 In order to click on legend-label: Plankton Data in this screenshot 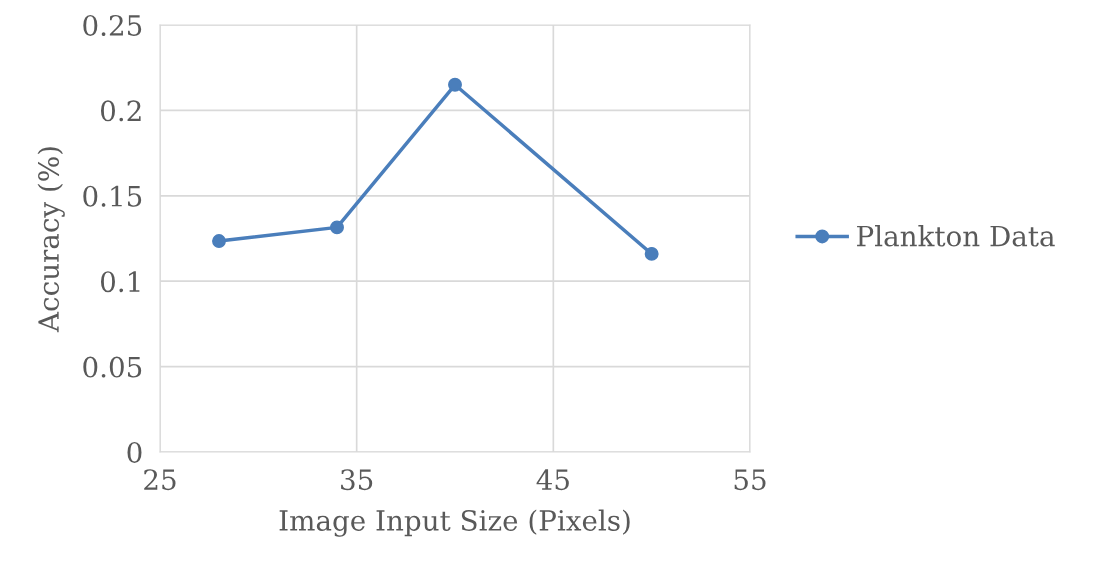, I will do `click(956, 236)`.